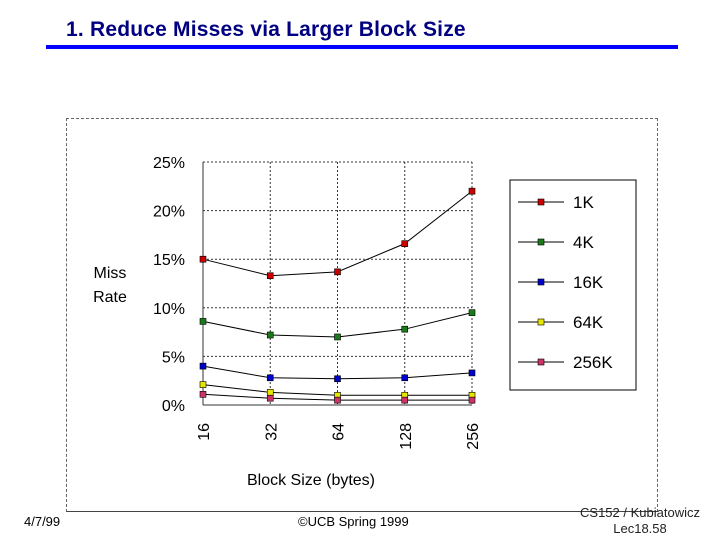 Image resolution: width=720 pixels, height=540 pixels. Describe the element at coordinates (640, 528) in the screenshot. I see `footer-lecture-number: Lec18.58` at that location.